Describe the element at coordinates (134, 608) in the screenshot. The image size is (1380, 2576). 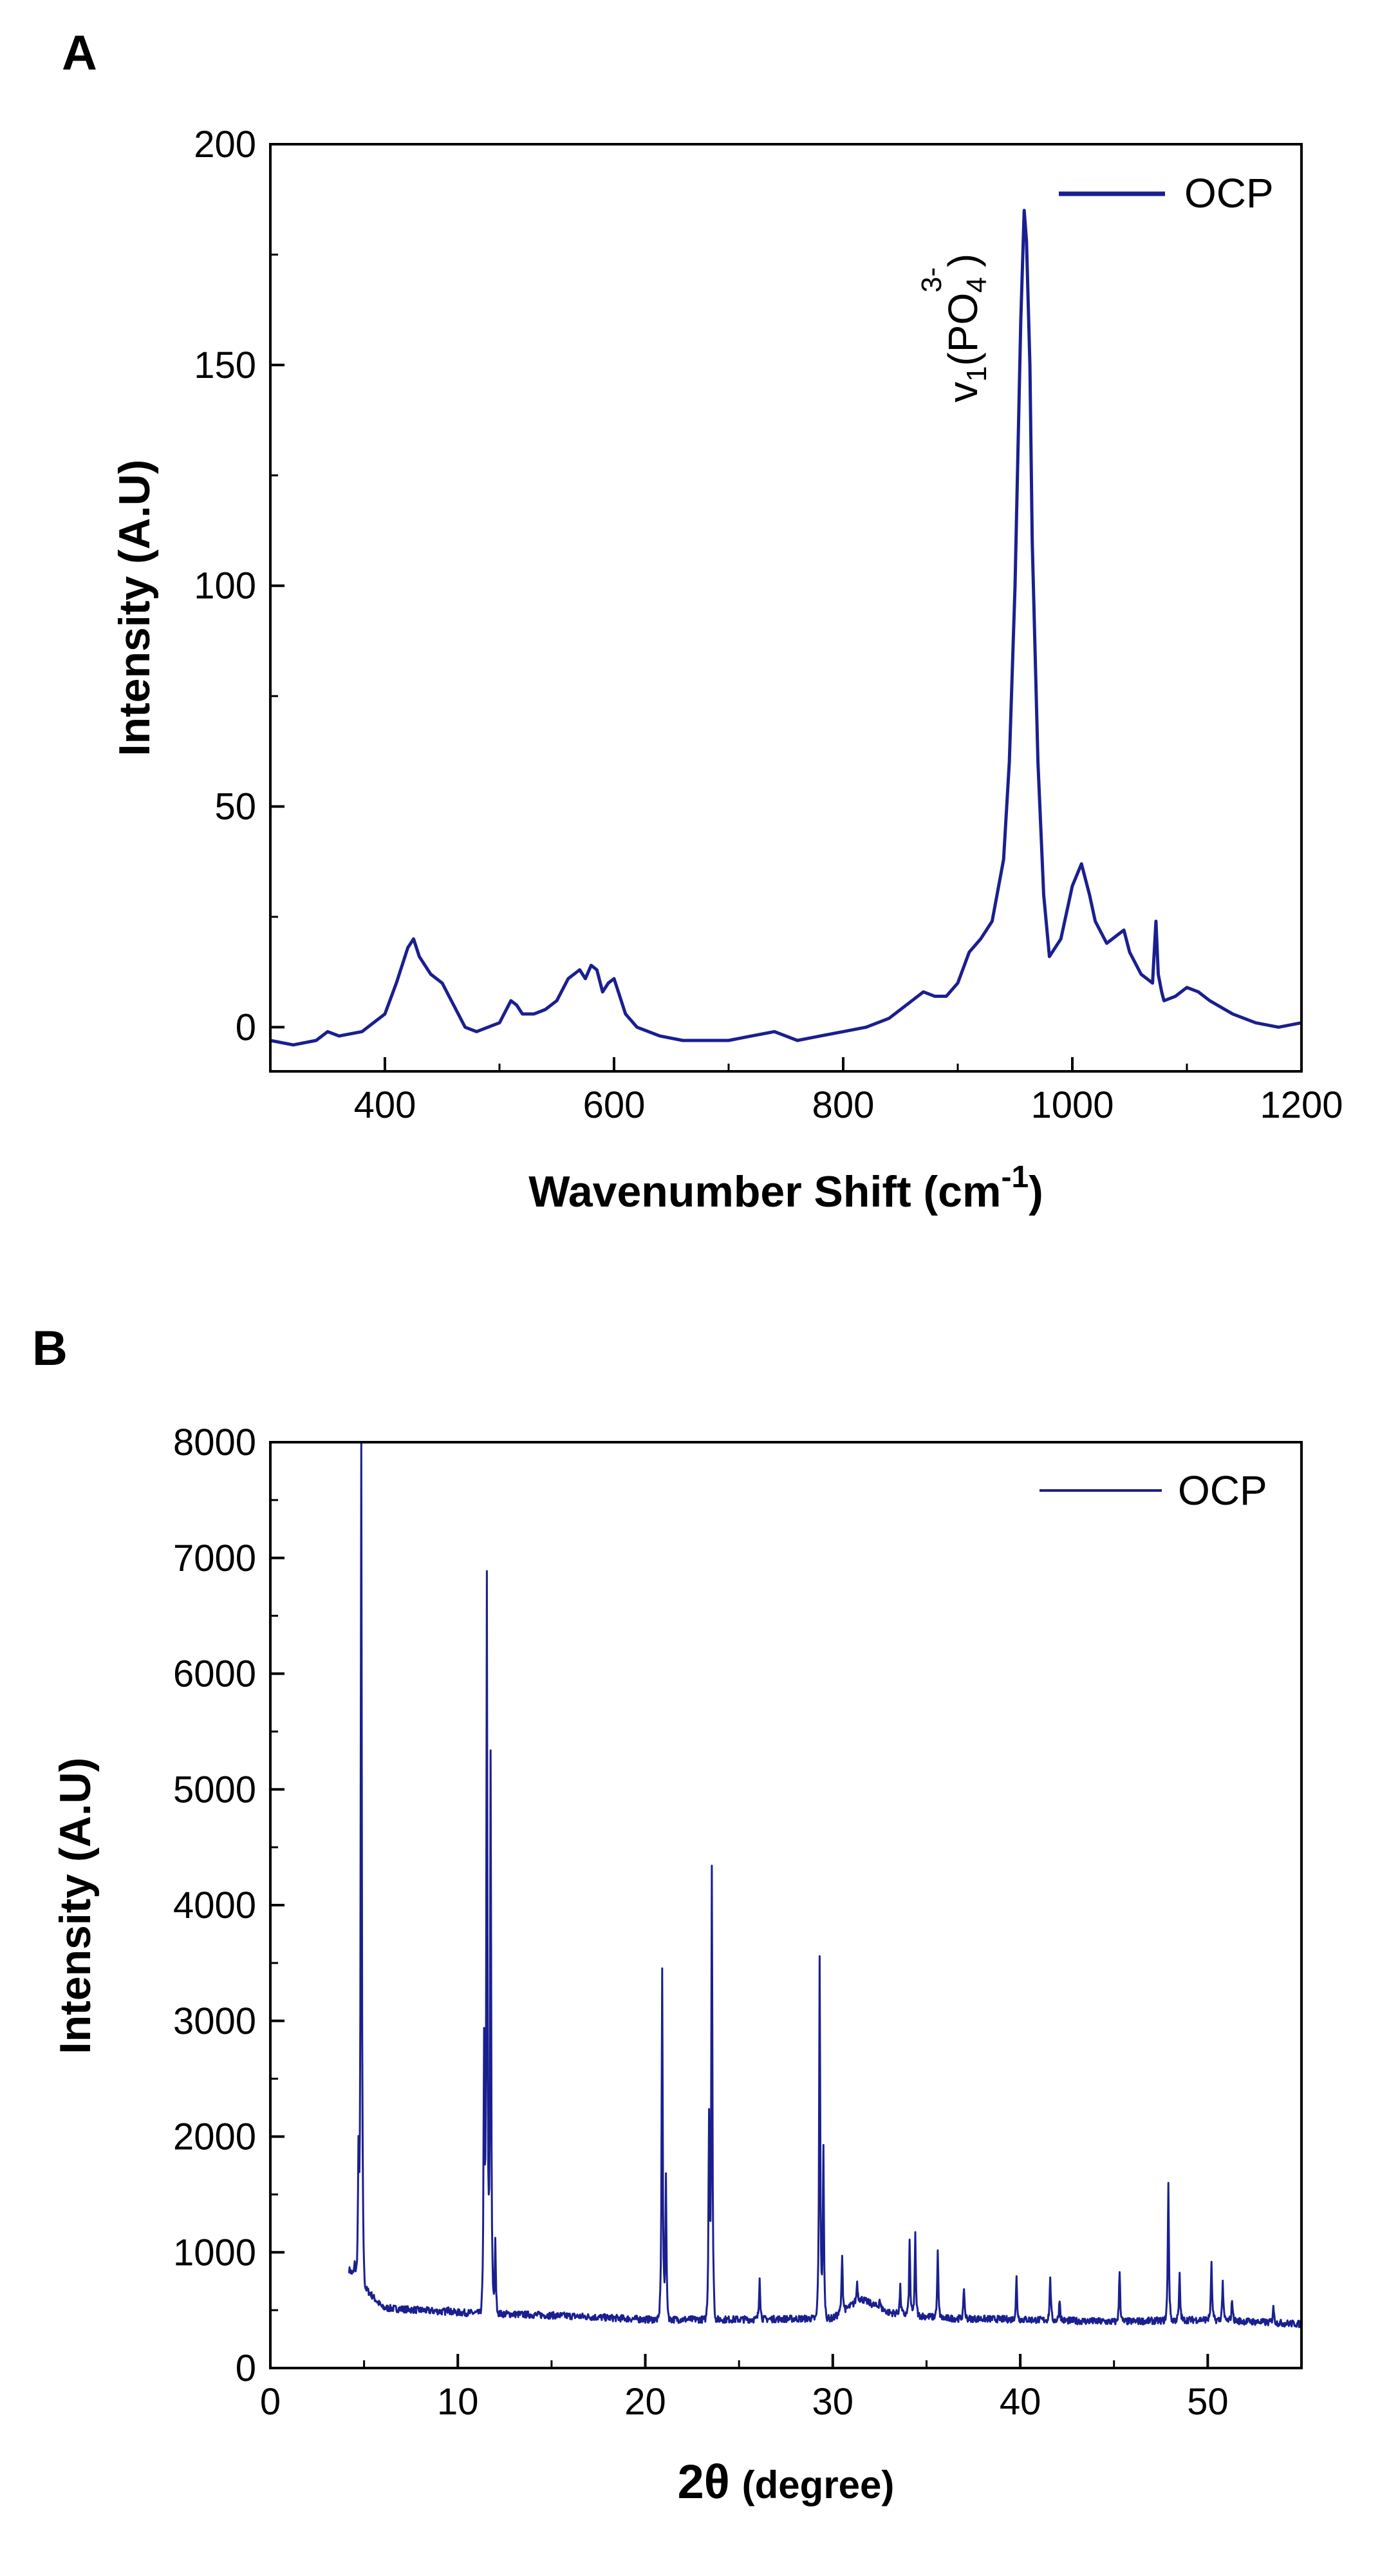
I see `panel-a-y-axis-label: Intensity (A.U)` at that location.